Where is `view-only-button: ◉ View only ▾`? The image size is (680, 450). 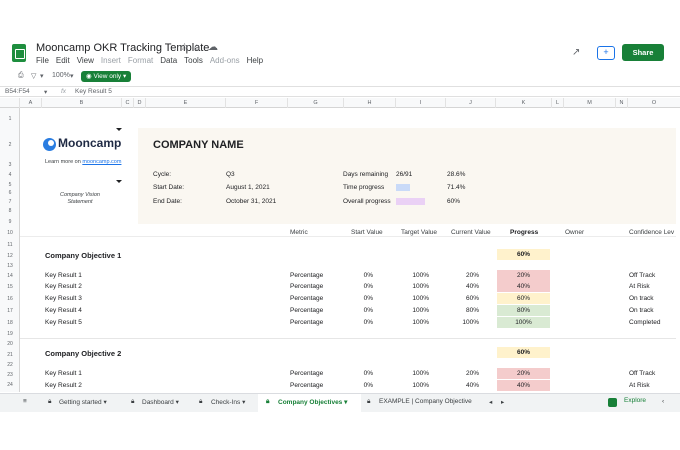 view-only-button: ◉ View only ▾ is located at coordinates (106, 76).